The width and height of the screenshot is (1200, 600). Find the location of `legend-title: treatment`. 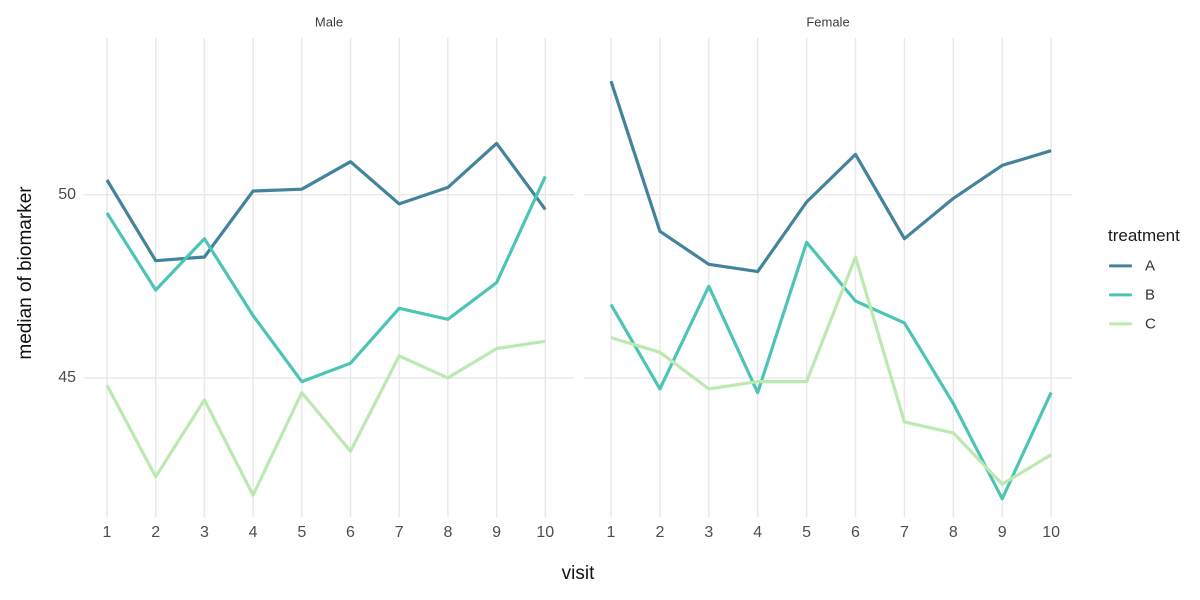

legend-title: treatment is located at coordinates (1144, 235).